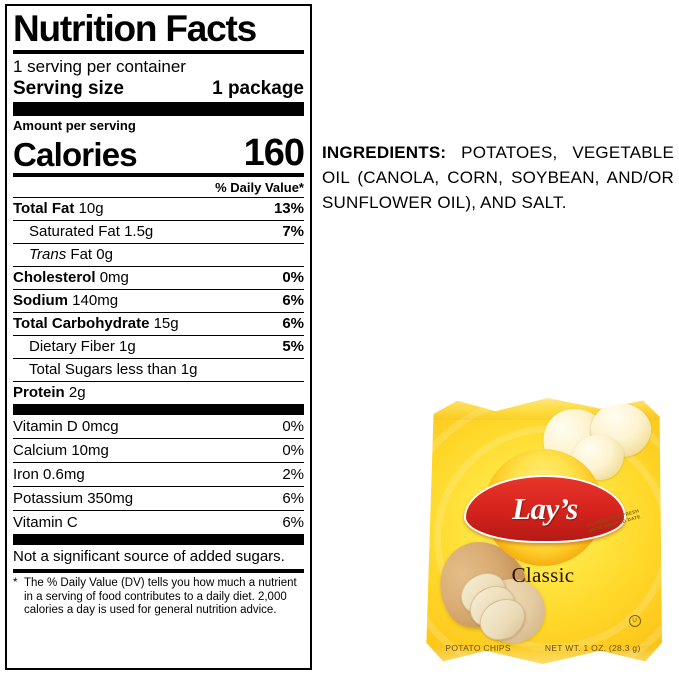 The width and height of the screenshot is (679, 679). I want to click on nutrition-facts-title: Nutrition Facts, so click(135, 28).